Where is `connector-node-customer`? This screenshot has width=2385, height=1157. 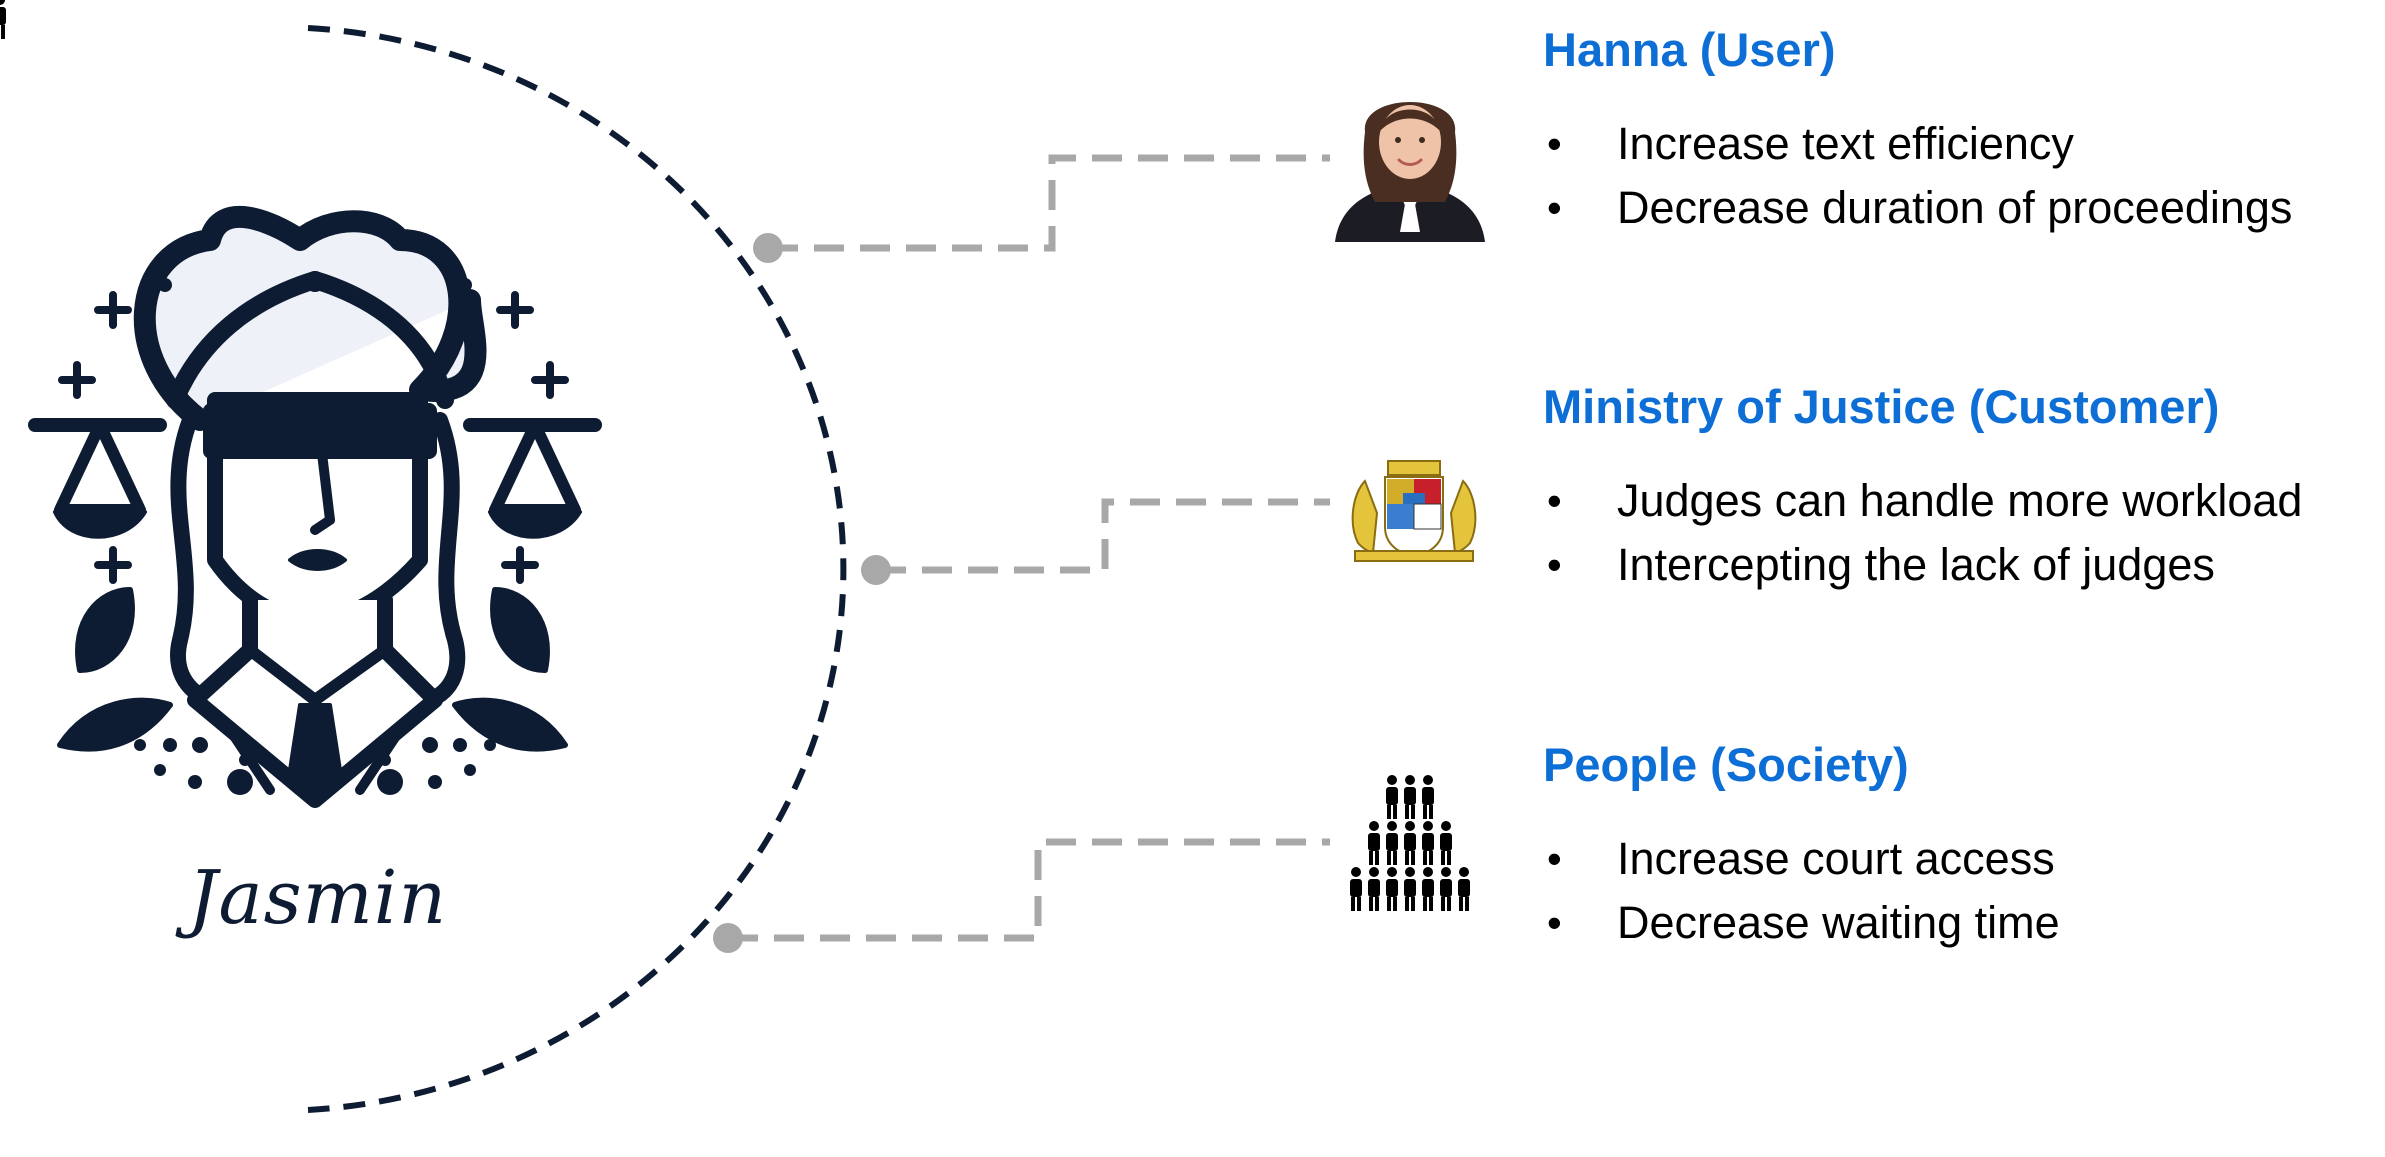
connector-node-customer is located at coordinates (876, 570).